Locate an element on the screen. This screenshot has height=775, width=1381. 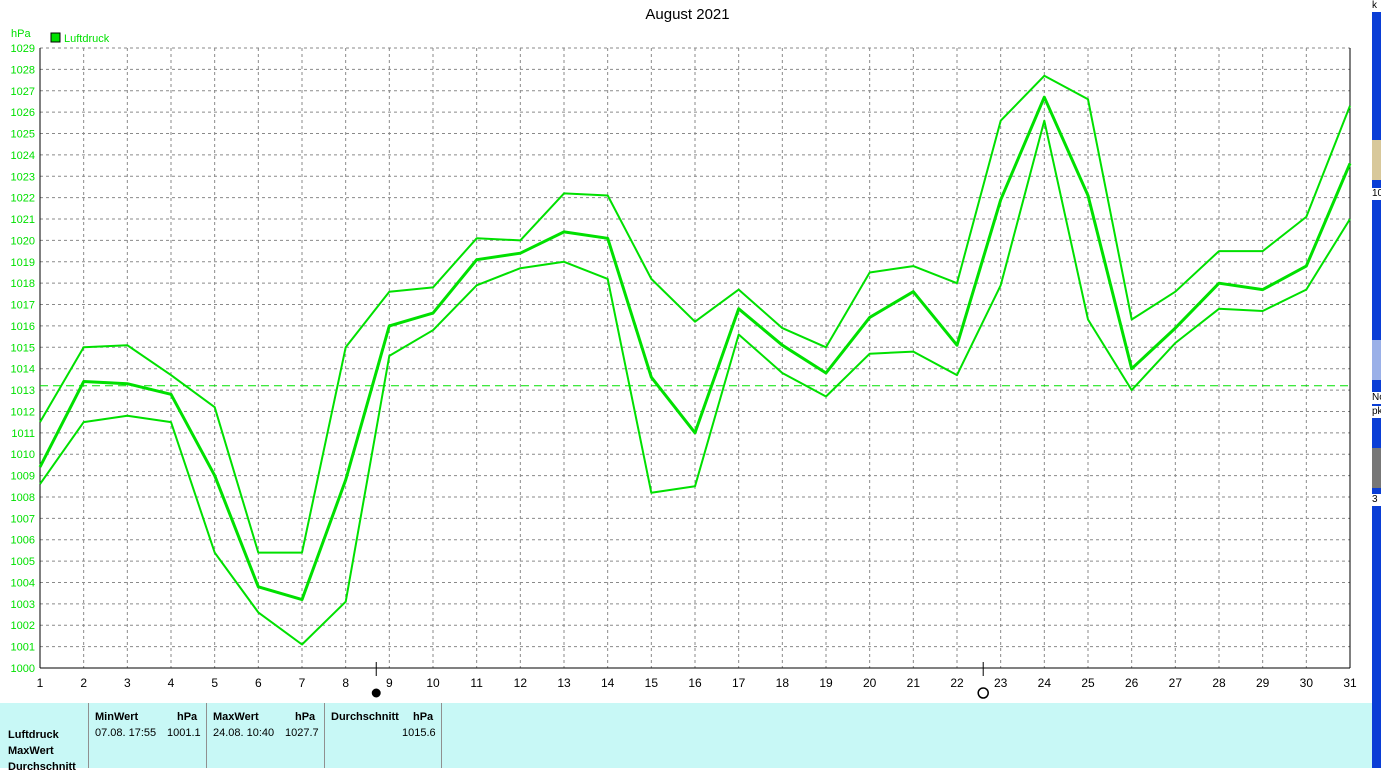
y-tick-label: 1001 is located at coordinates (23, 648).